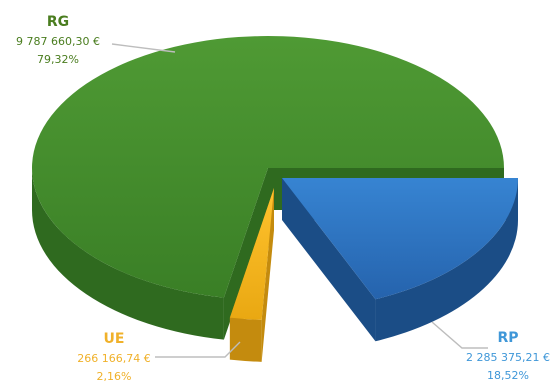  What do you see at coordinates (143, 48) in the screenshot?
I see `leader-line-rg` at bounding box center [143, 48].